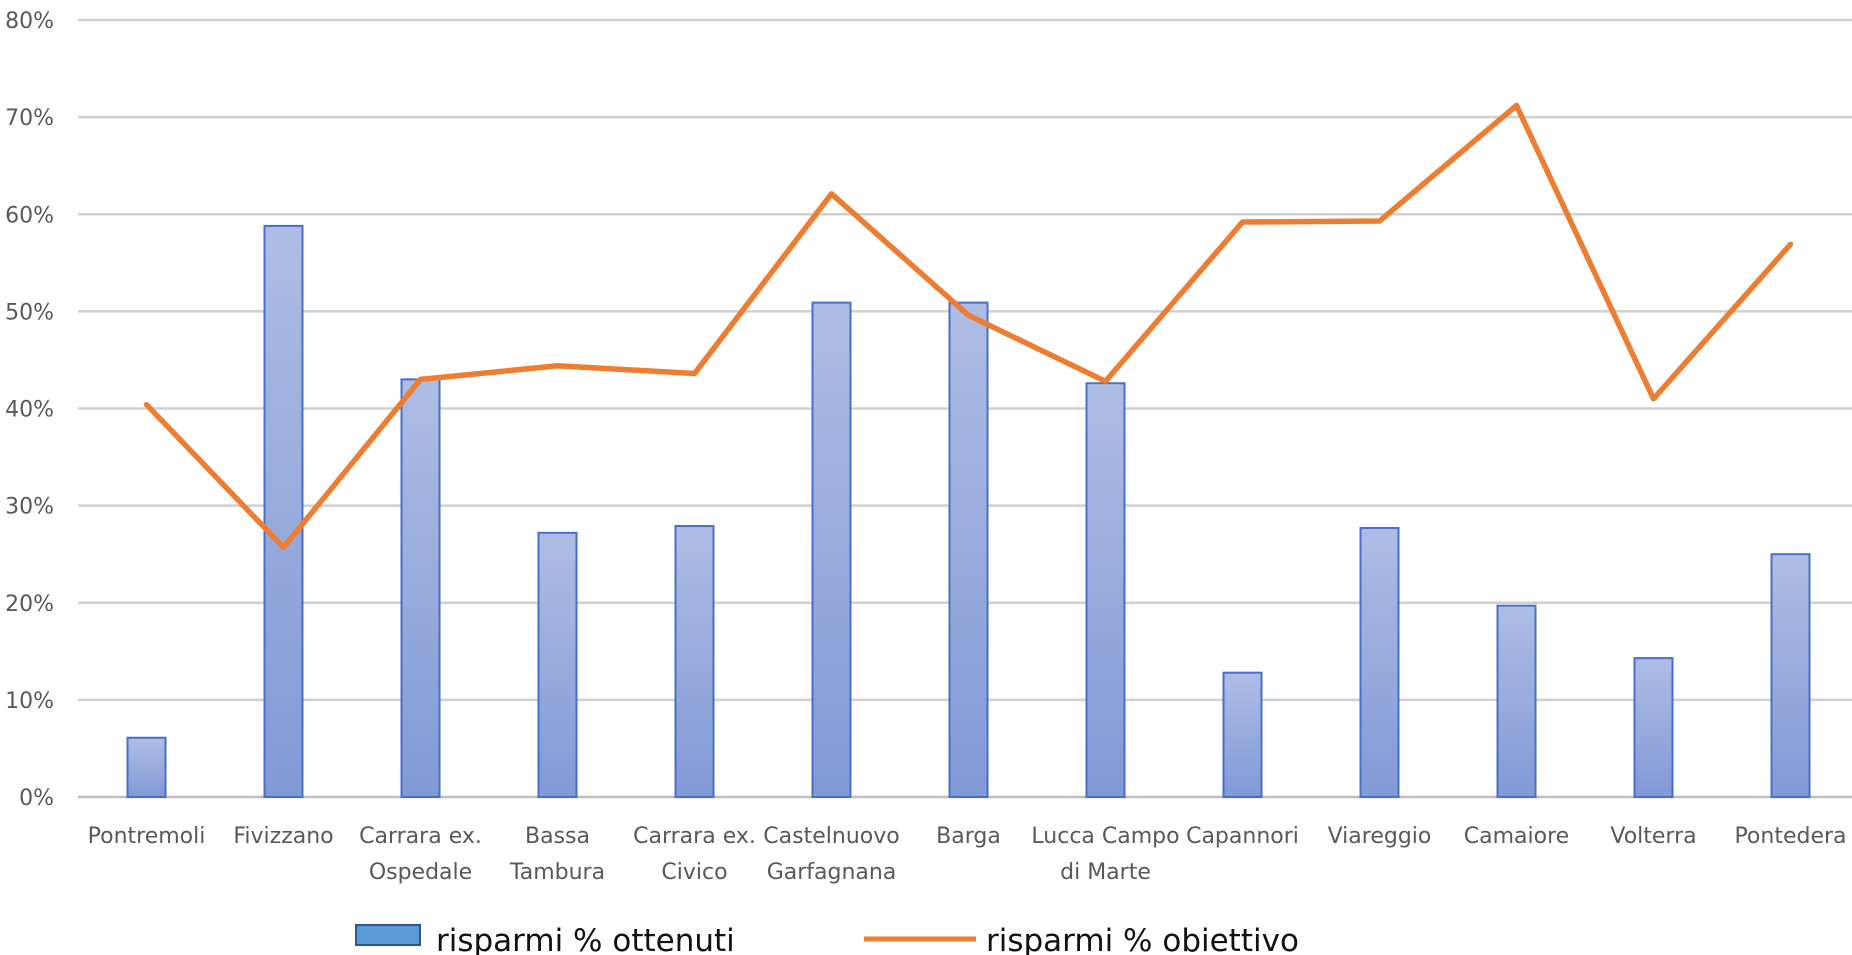  I want to click on x-tick-label: di Marte, so click(1105, 872).